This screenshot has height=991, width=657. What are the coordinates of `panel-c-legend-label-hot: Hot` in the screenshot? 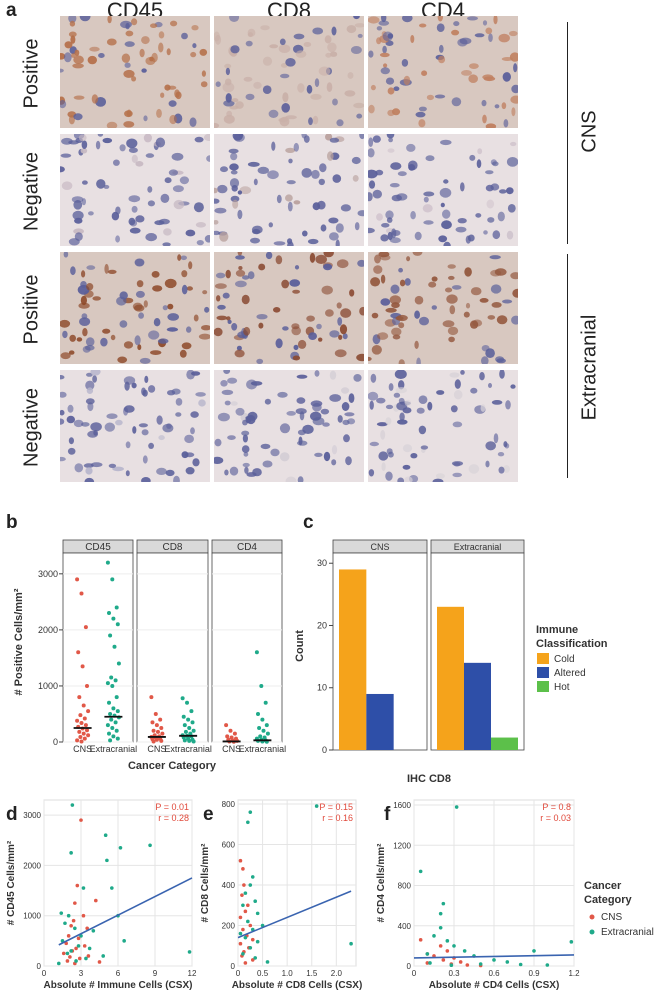 It's located at (562, 687).